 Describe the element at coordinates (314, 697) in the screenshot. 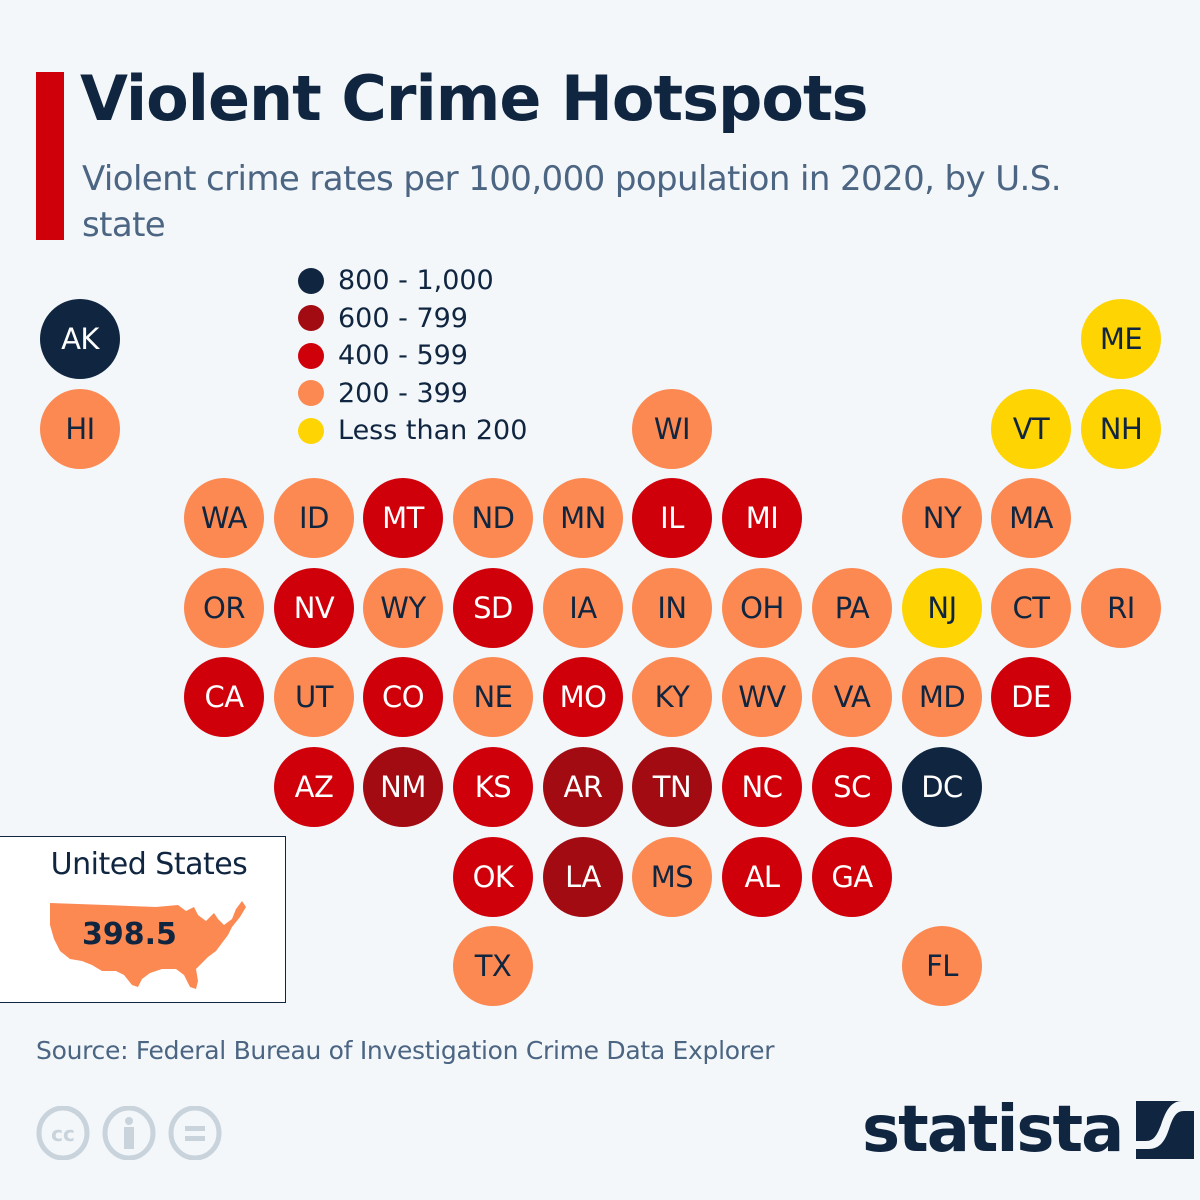

I see `state-tile-ut: UT` at that location.